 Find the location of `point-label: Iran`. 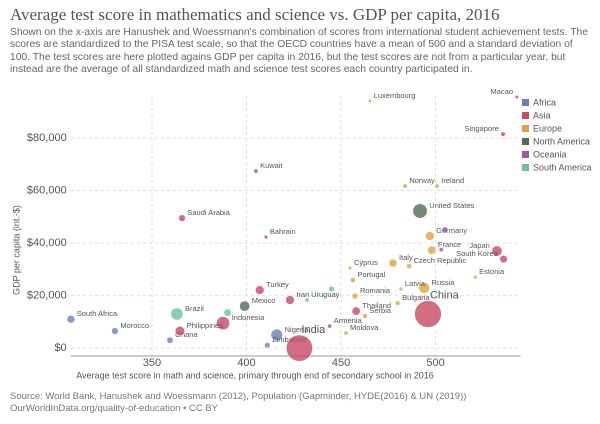

point-label: Iran is located at coordinates (302, 294).